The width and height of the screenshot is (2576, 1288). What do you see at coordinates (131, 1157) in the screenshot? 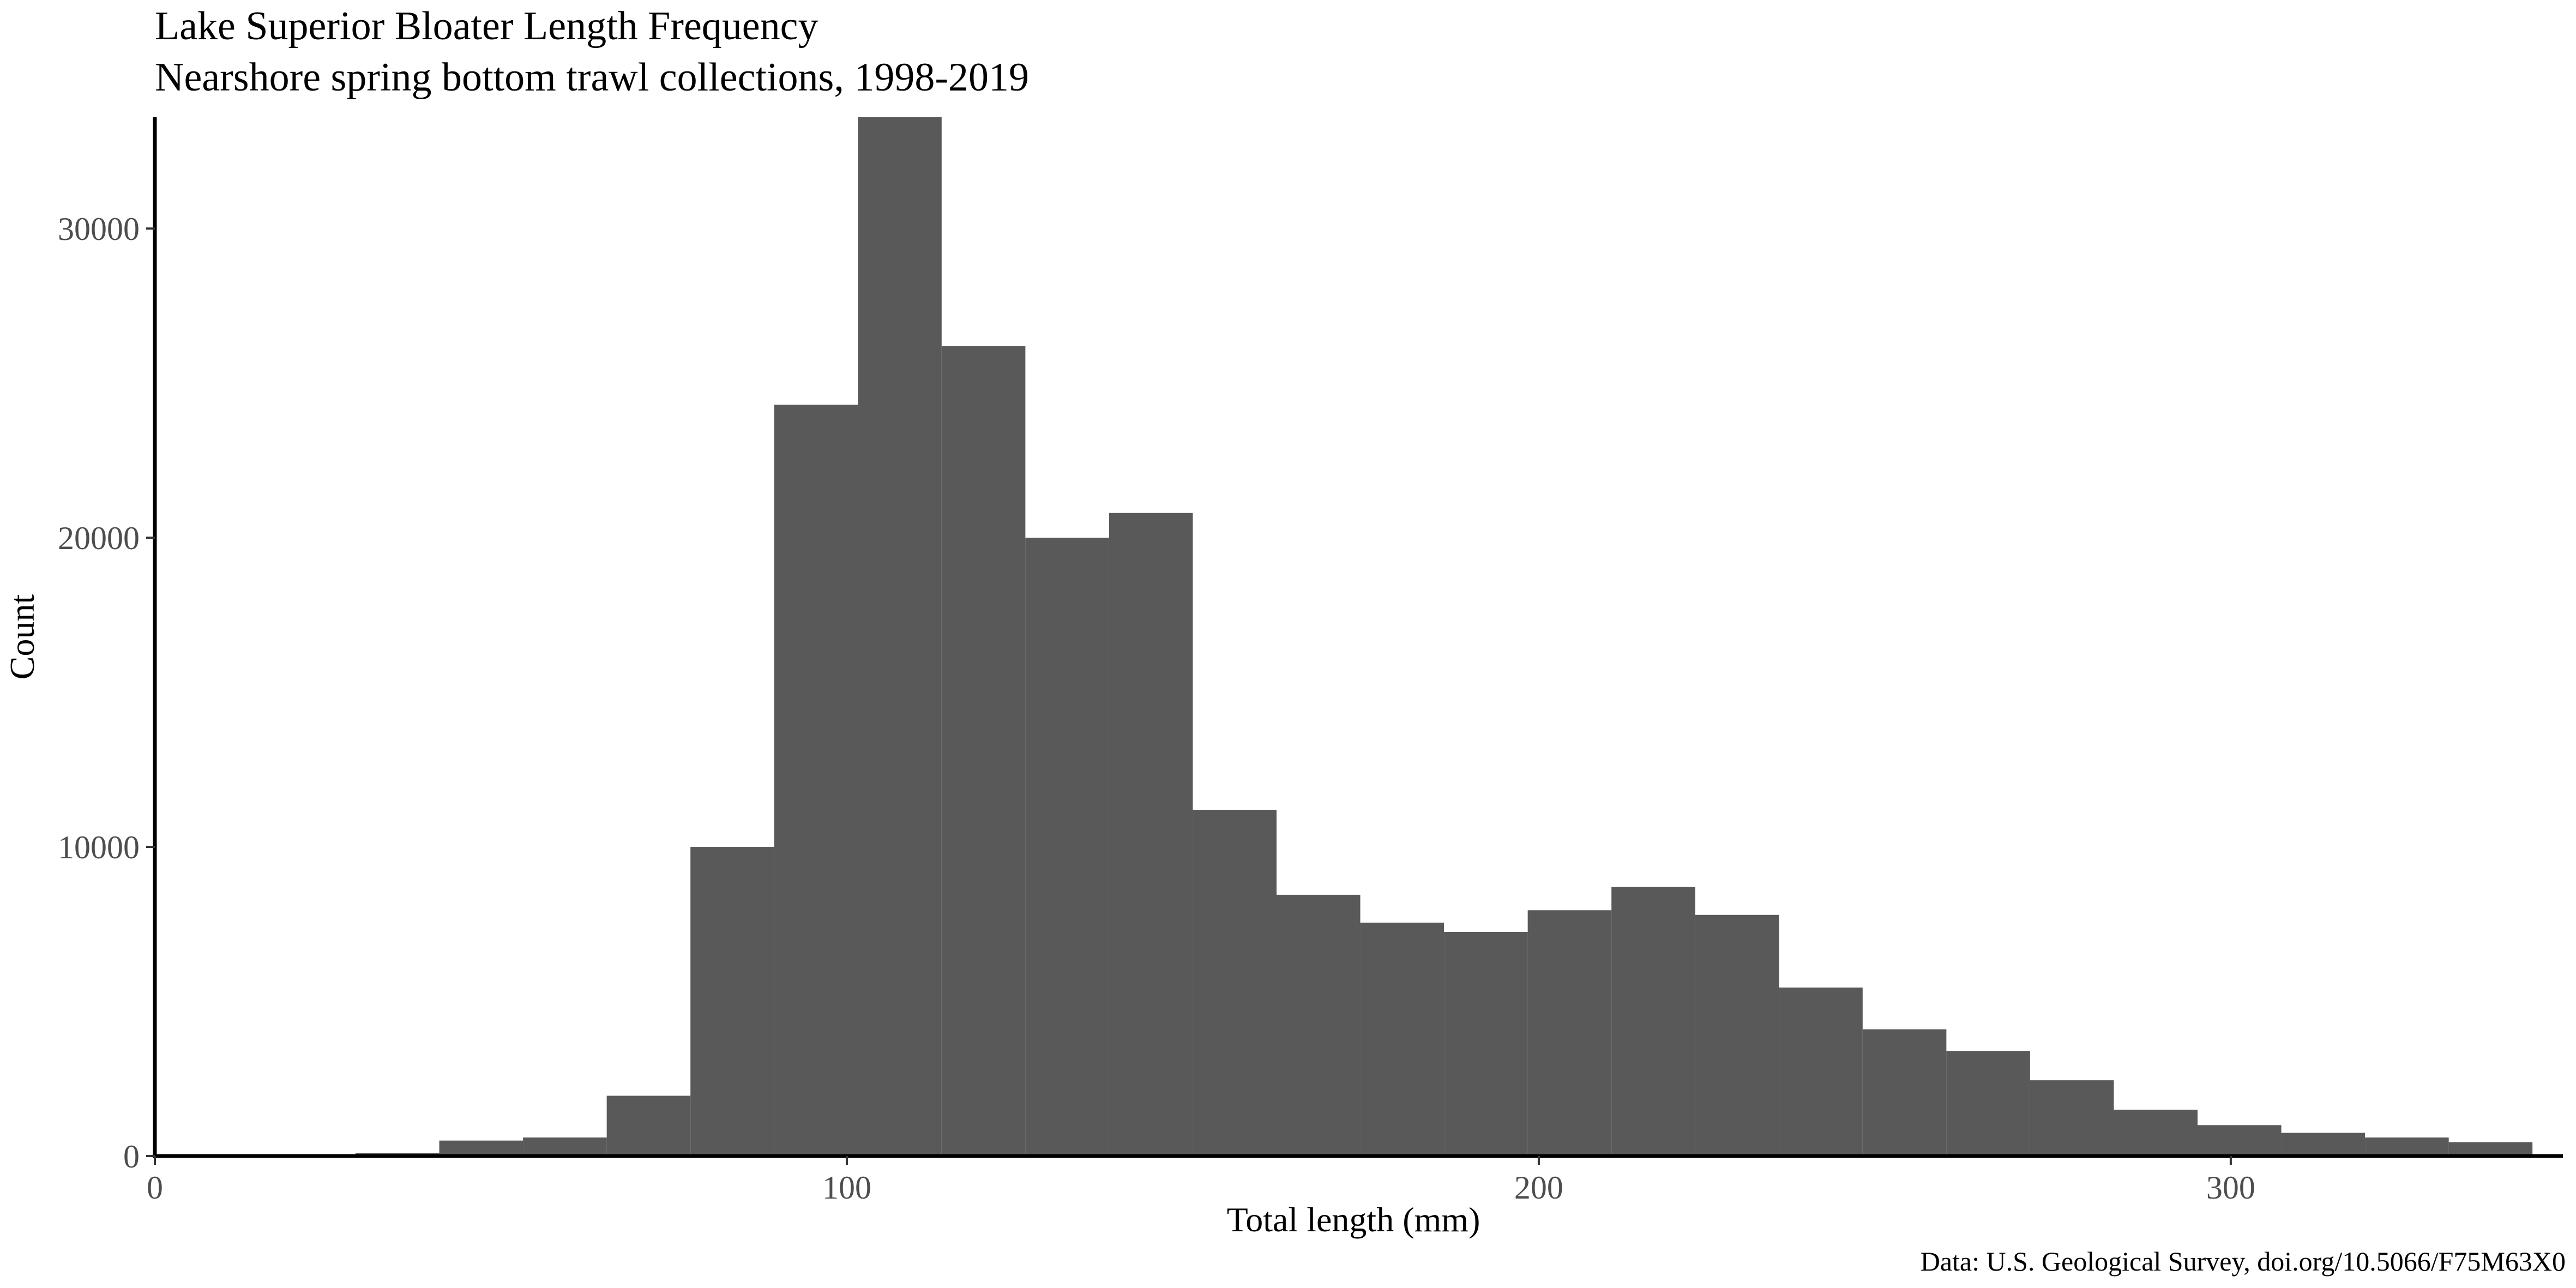
I see `y-tick-label-0: 0` at bounding box center [131, 1157].